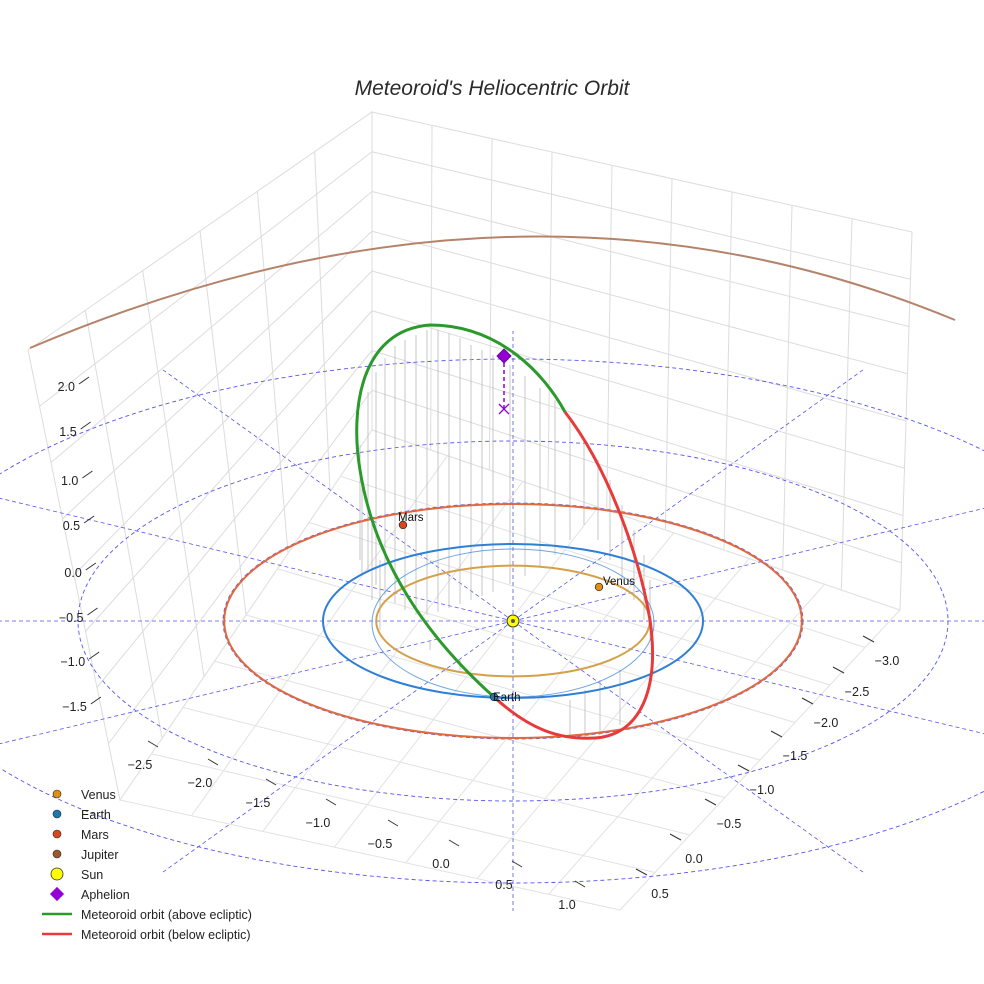 Image resolution: width=984 pixels, height=984 pixels. What do you see at coordinates (795, 756) in the screenshot?
I see `y-tick-label: −1.5` at bounding box center [795, 756].